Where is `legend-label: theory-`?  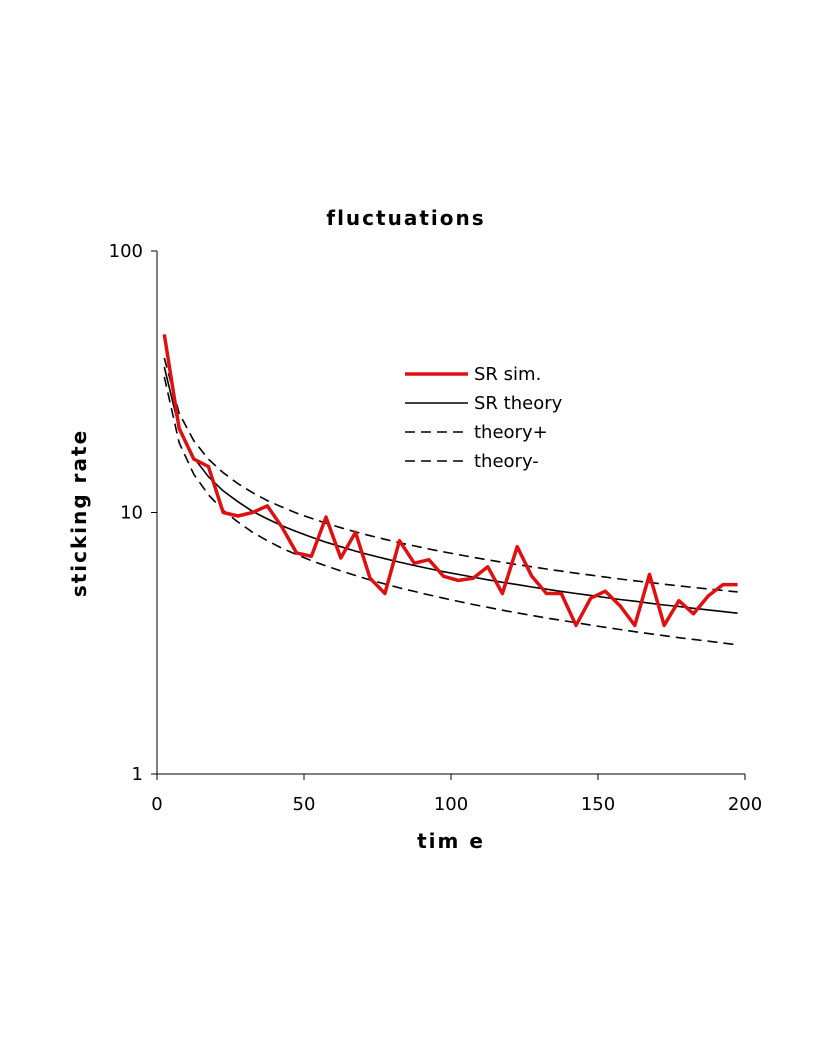 legend-label: theory- is located at coordinates (506, 461).